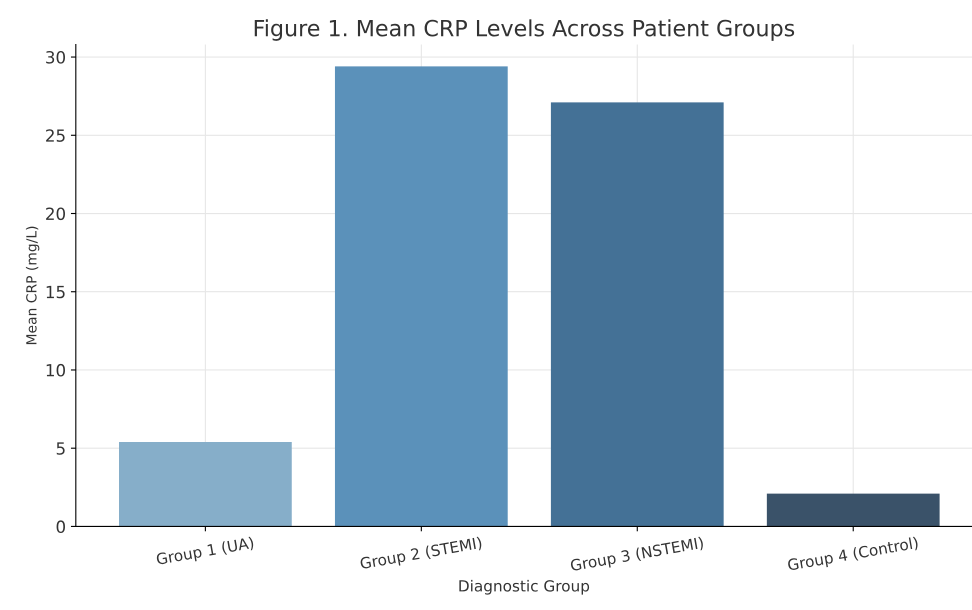 The height and width of the screenshot is (610, 972). What do you see at coordinates (60, 448) in the screenshot?
I see `y-tick-label: 5` at bounding box center [60, 448].